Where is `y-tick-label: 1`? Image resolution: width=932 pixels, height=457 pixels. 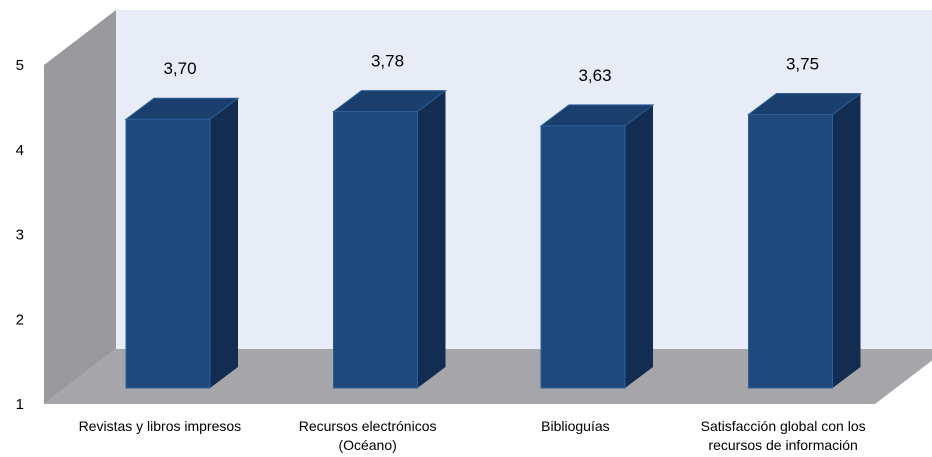
y-tick-label: 1 is located at coordinates (20, 404).